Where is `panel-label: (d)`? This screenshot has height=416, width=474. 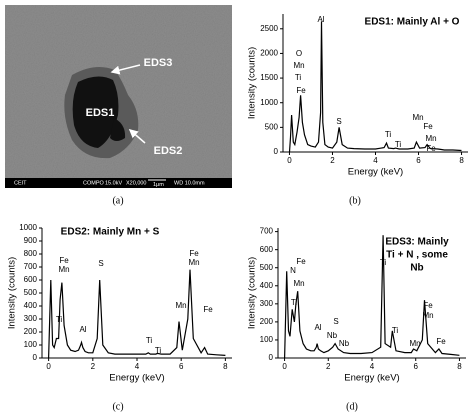
panel-label: (d) is located at coordinates (352, 406).